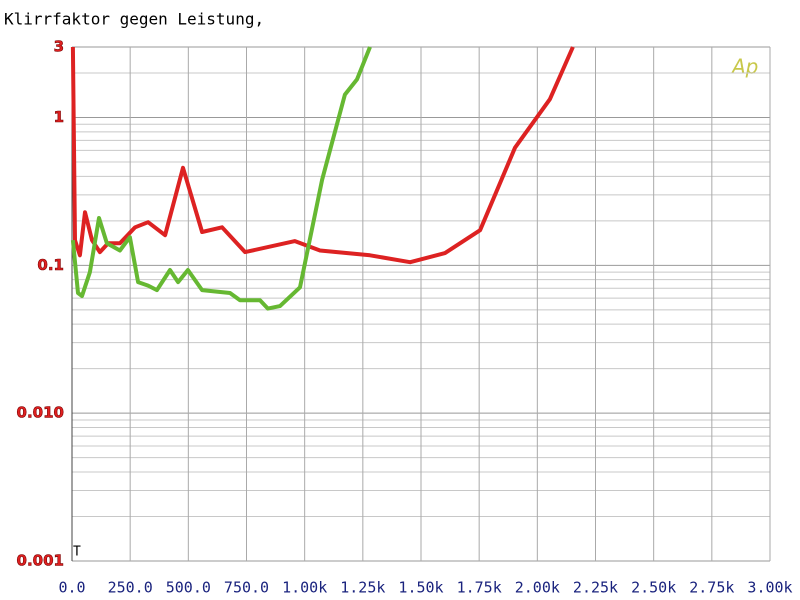 The height and width of the screenshot is (600, 800). What do you see at coordinates (188, 588) in the screenshot?
I see `x-tick-label: 500.0` at bounding box center [188, 588].